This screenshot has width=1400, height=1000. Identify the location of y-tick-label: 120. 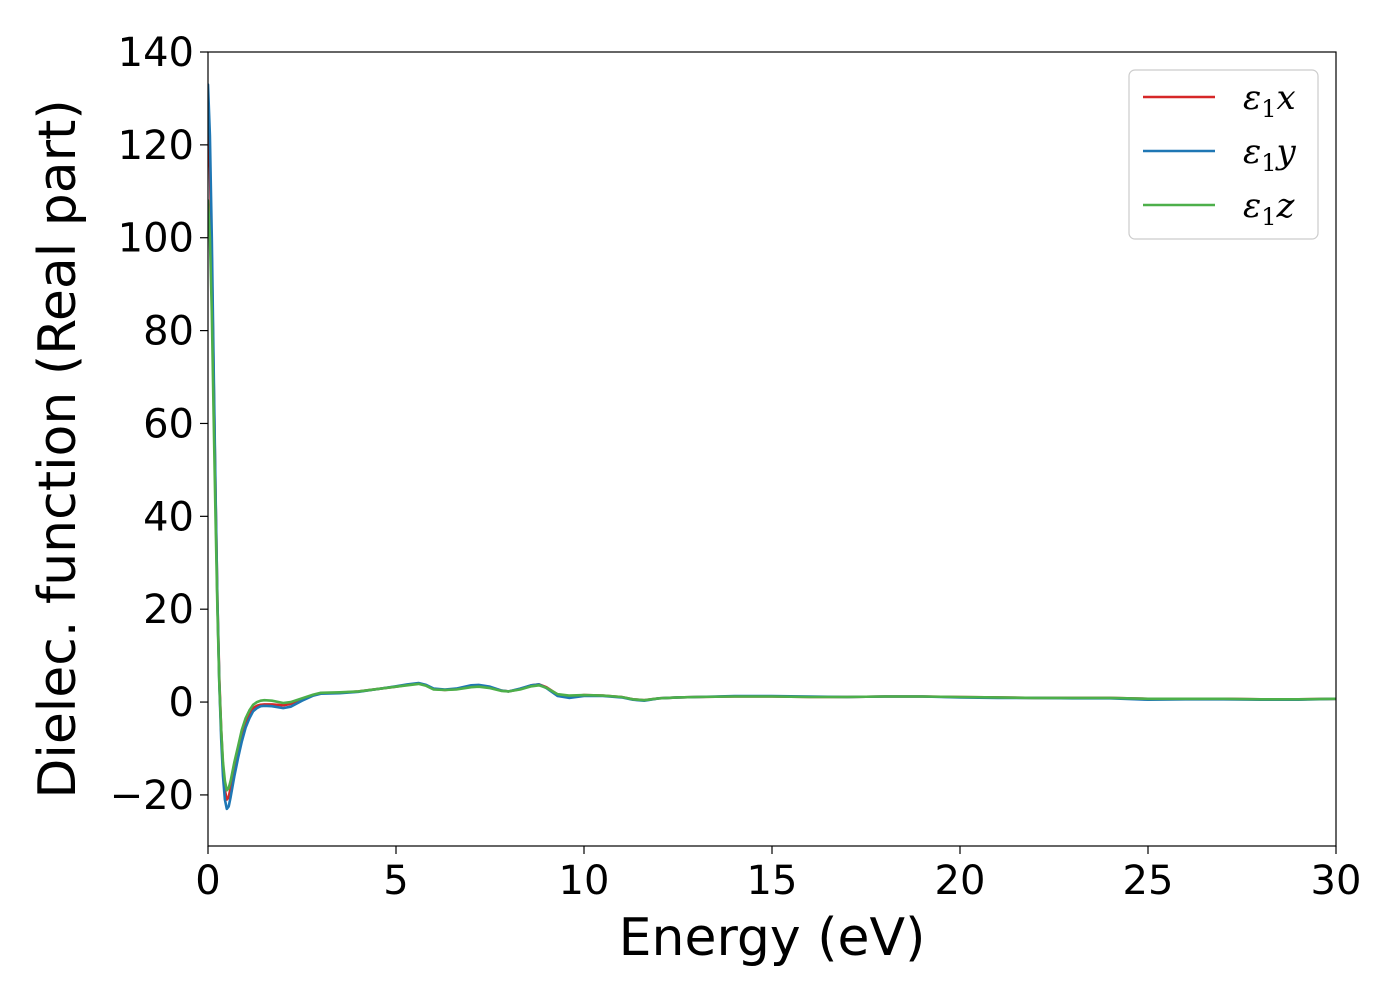
(156, 146).